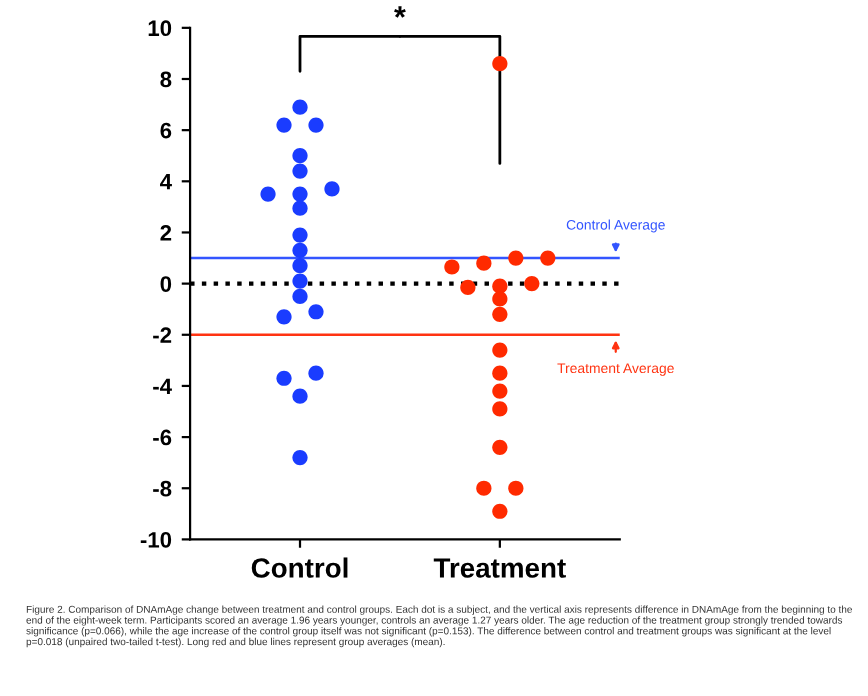 The height and width of the screenshot is (696, 868). What do you see at coordinates (162, 335) in the screenshot?
I see `y-tick-label: -2` at bounding box center [162, 335].